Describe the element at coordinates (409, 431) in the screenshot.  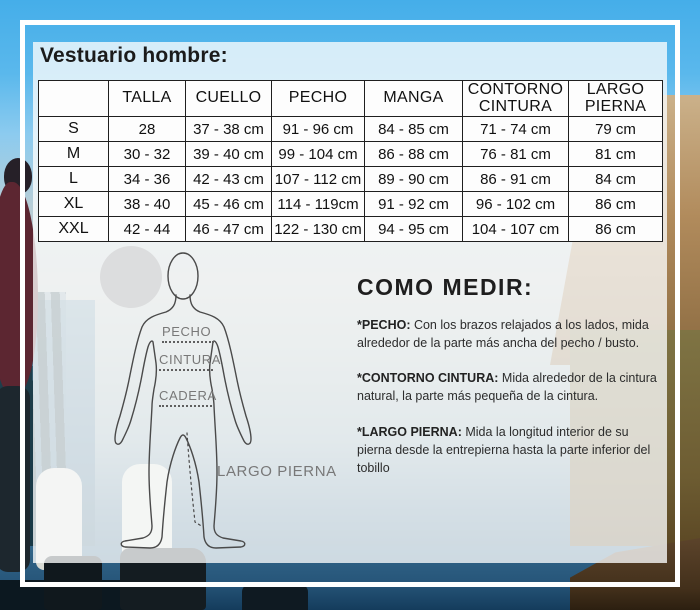
I see `measure-instruction-label: *LARGO PIERNA:` at that location.